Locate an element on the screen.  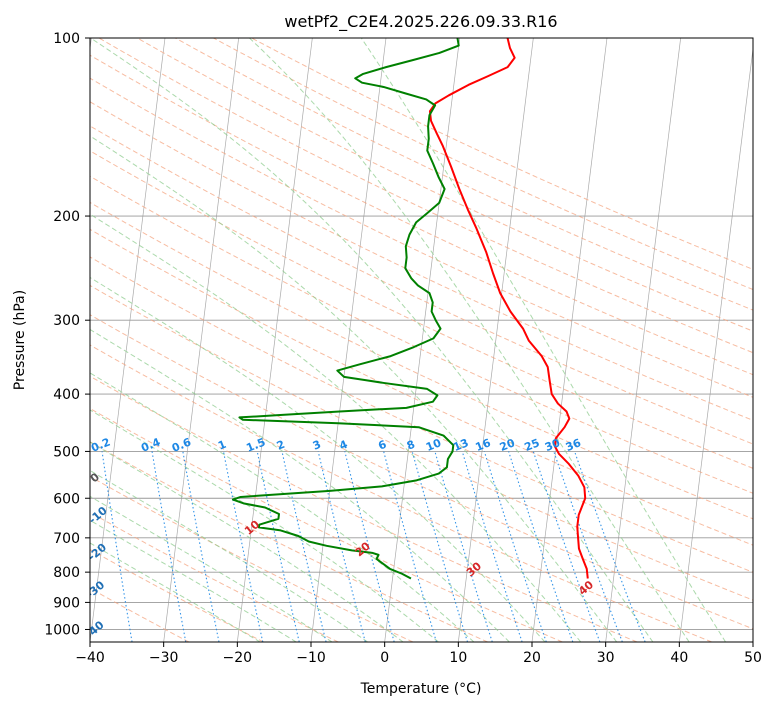
y-tick-label: 800 is located at coordinates (66, 573).